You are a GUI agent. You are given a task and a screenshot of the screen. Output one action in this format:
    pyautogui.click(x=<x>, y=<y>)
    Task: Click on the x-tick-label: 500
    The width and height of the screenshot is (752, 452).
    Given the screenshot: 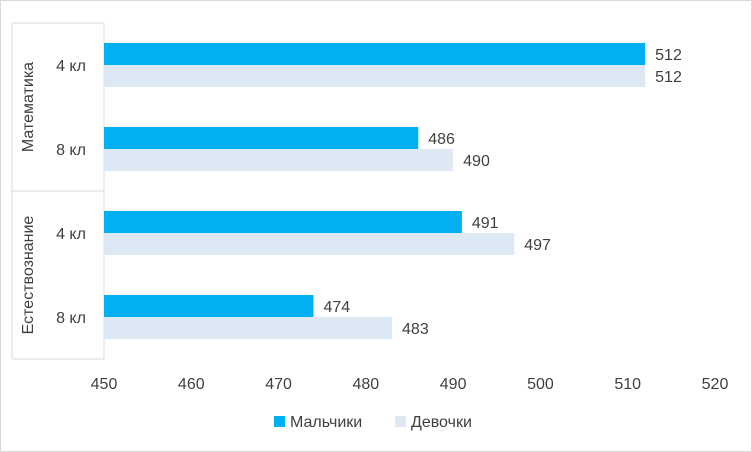 What is the action you would take?
    pyautogui.click(x=540, y=384)
    